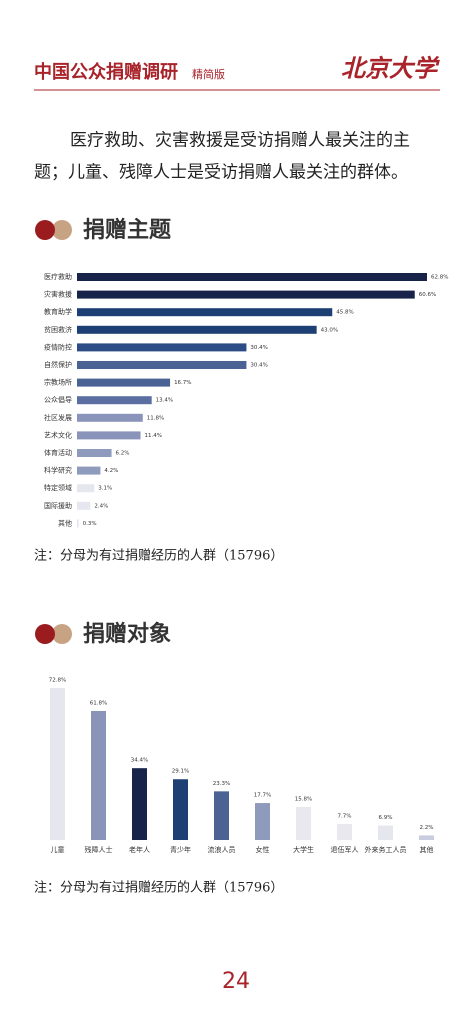  I want to click on value-label: 23.3%, so click(221, 784).